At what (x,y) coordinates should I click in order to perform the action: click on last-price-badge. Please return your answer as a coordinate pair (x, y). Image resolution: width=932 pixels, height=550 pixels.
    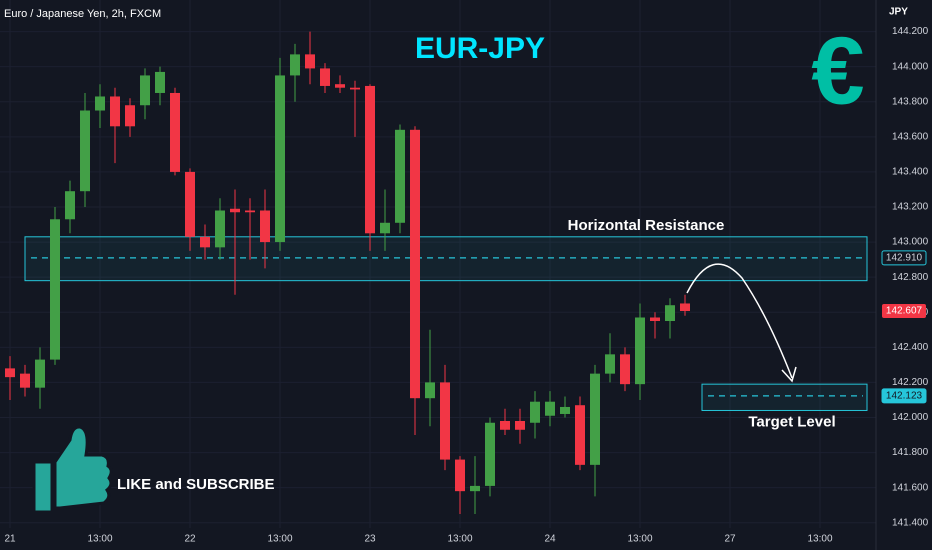
    Looking at the image, I should click on (904, 311).